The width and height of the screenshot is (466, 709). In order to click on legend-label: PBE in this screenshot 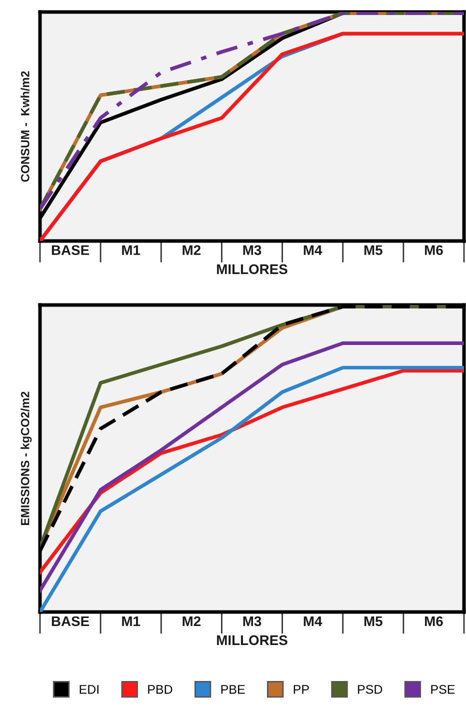, I will do `click(233, 689)`.